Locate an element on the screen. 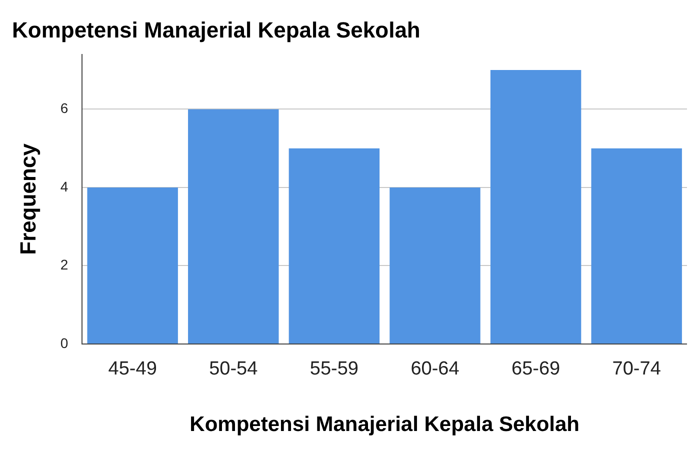 This screenshot has height=450, width=695. y-tick-label: 6 is located at coordinates (64, 108).